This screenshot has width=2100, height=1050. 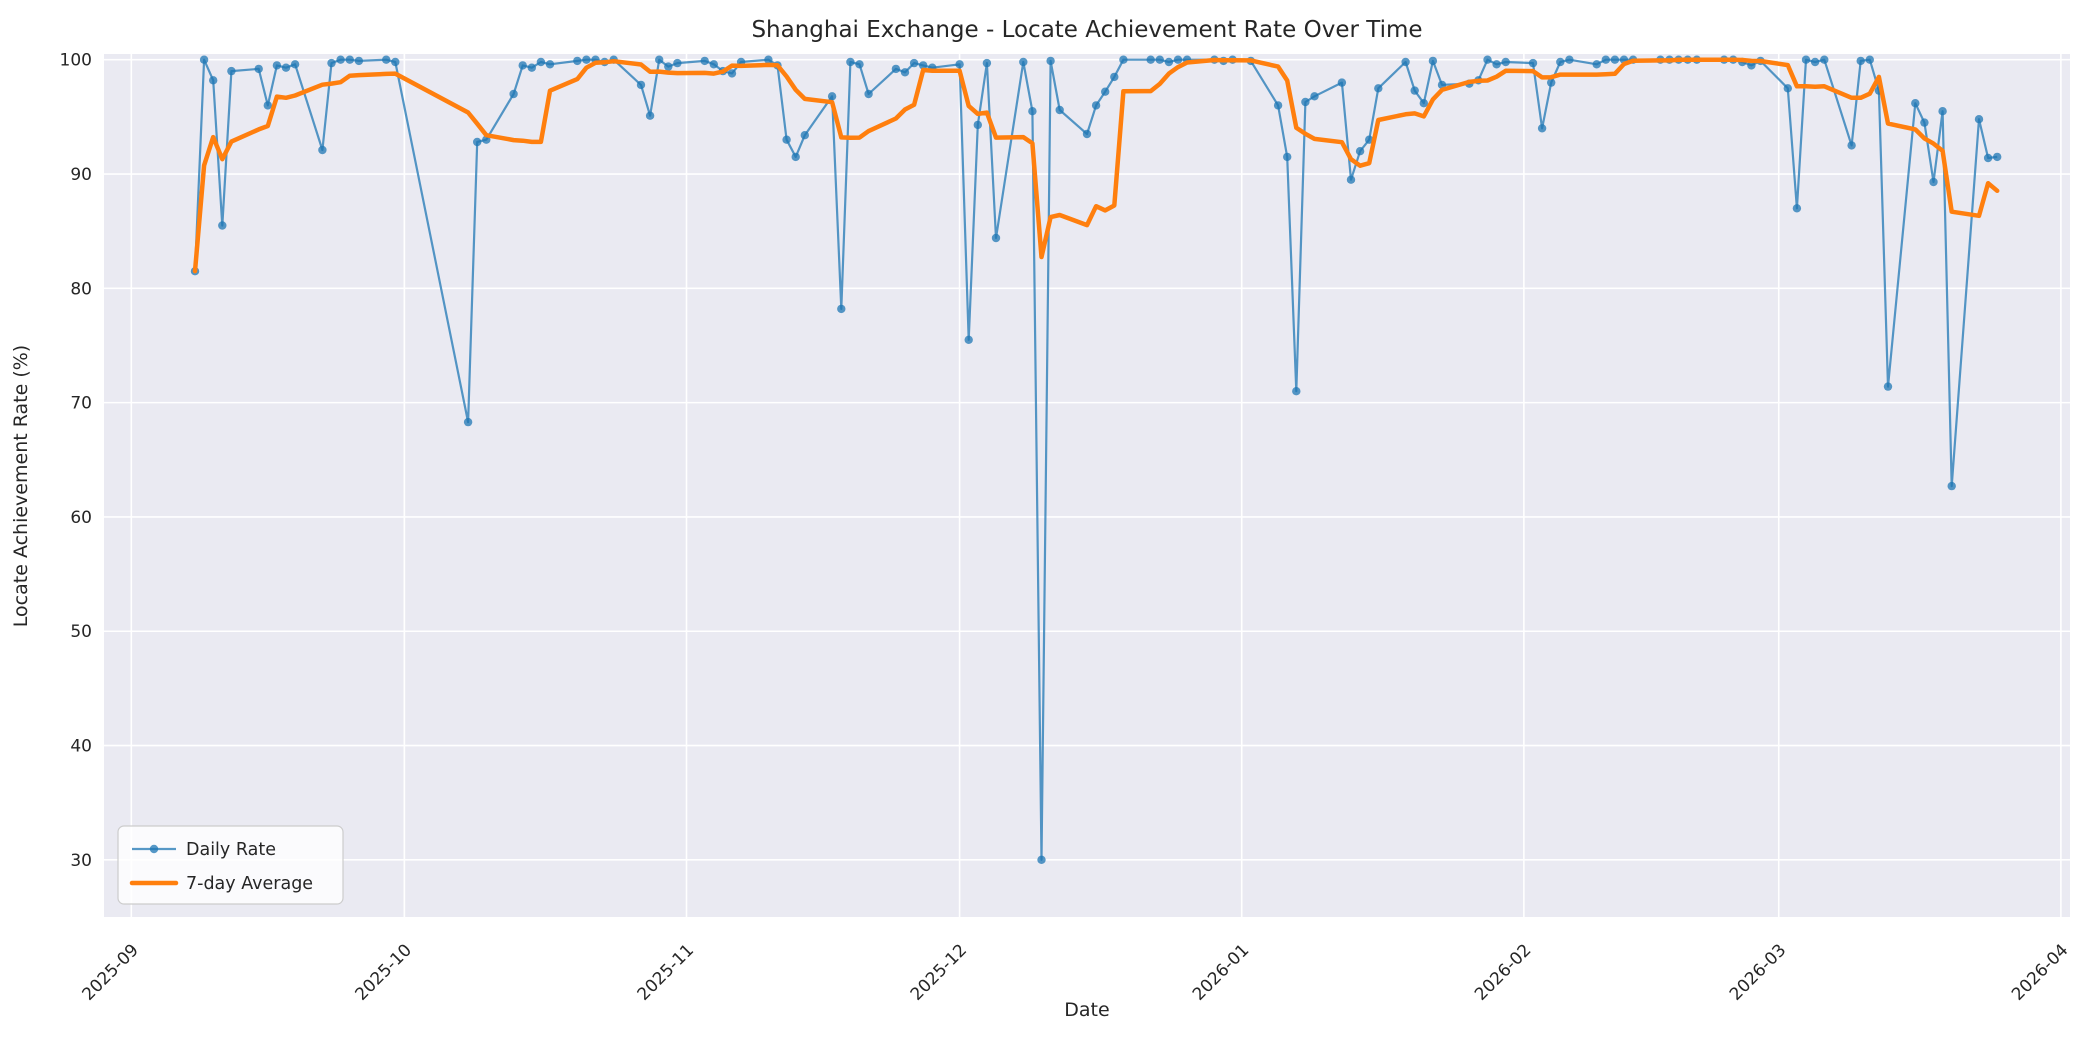 What do you see at coordinates (154, 849) in the screenshot?
I see `legend-daily-rate-marker-sample` at bounding box center [154, 849].